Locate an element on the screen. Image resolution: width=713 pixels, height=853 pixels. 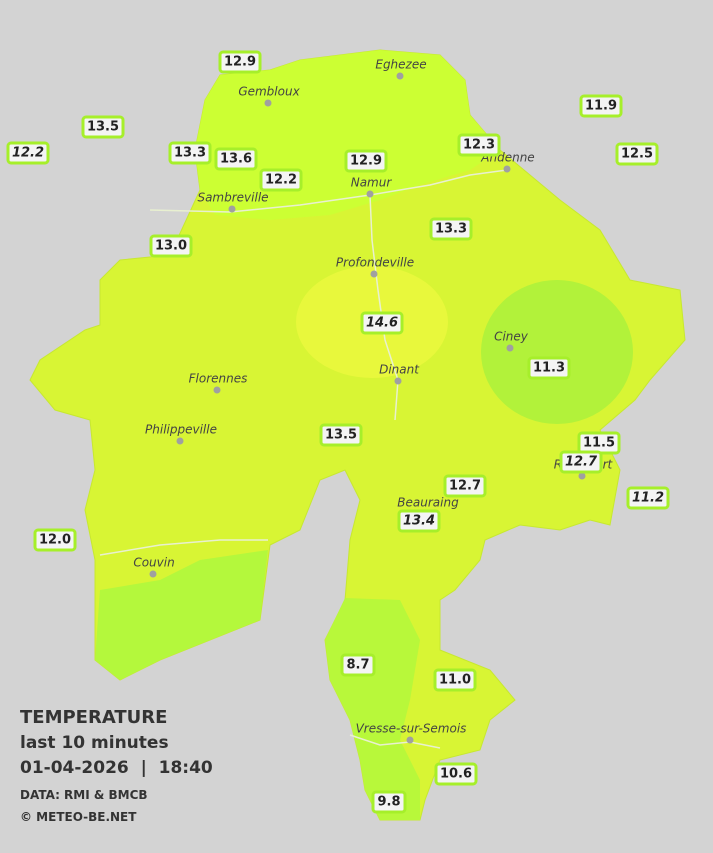
station-temperature: 13.0 is located at coordinates (171, 246).